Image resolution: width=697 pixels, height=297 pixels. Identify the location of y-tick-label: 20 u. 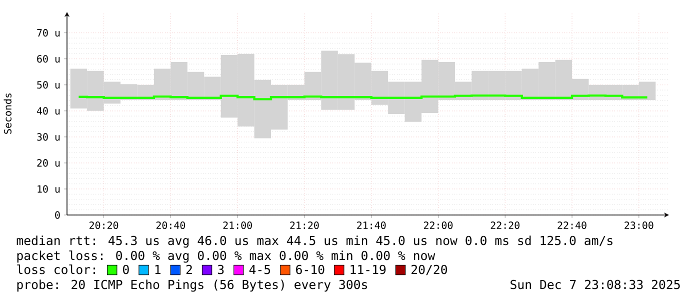
(48, 163).